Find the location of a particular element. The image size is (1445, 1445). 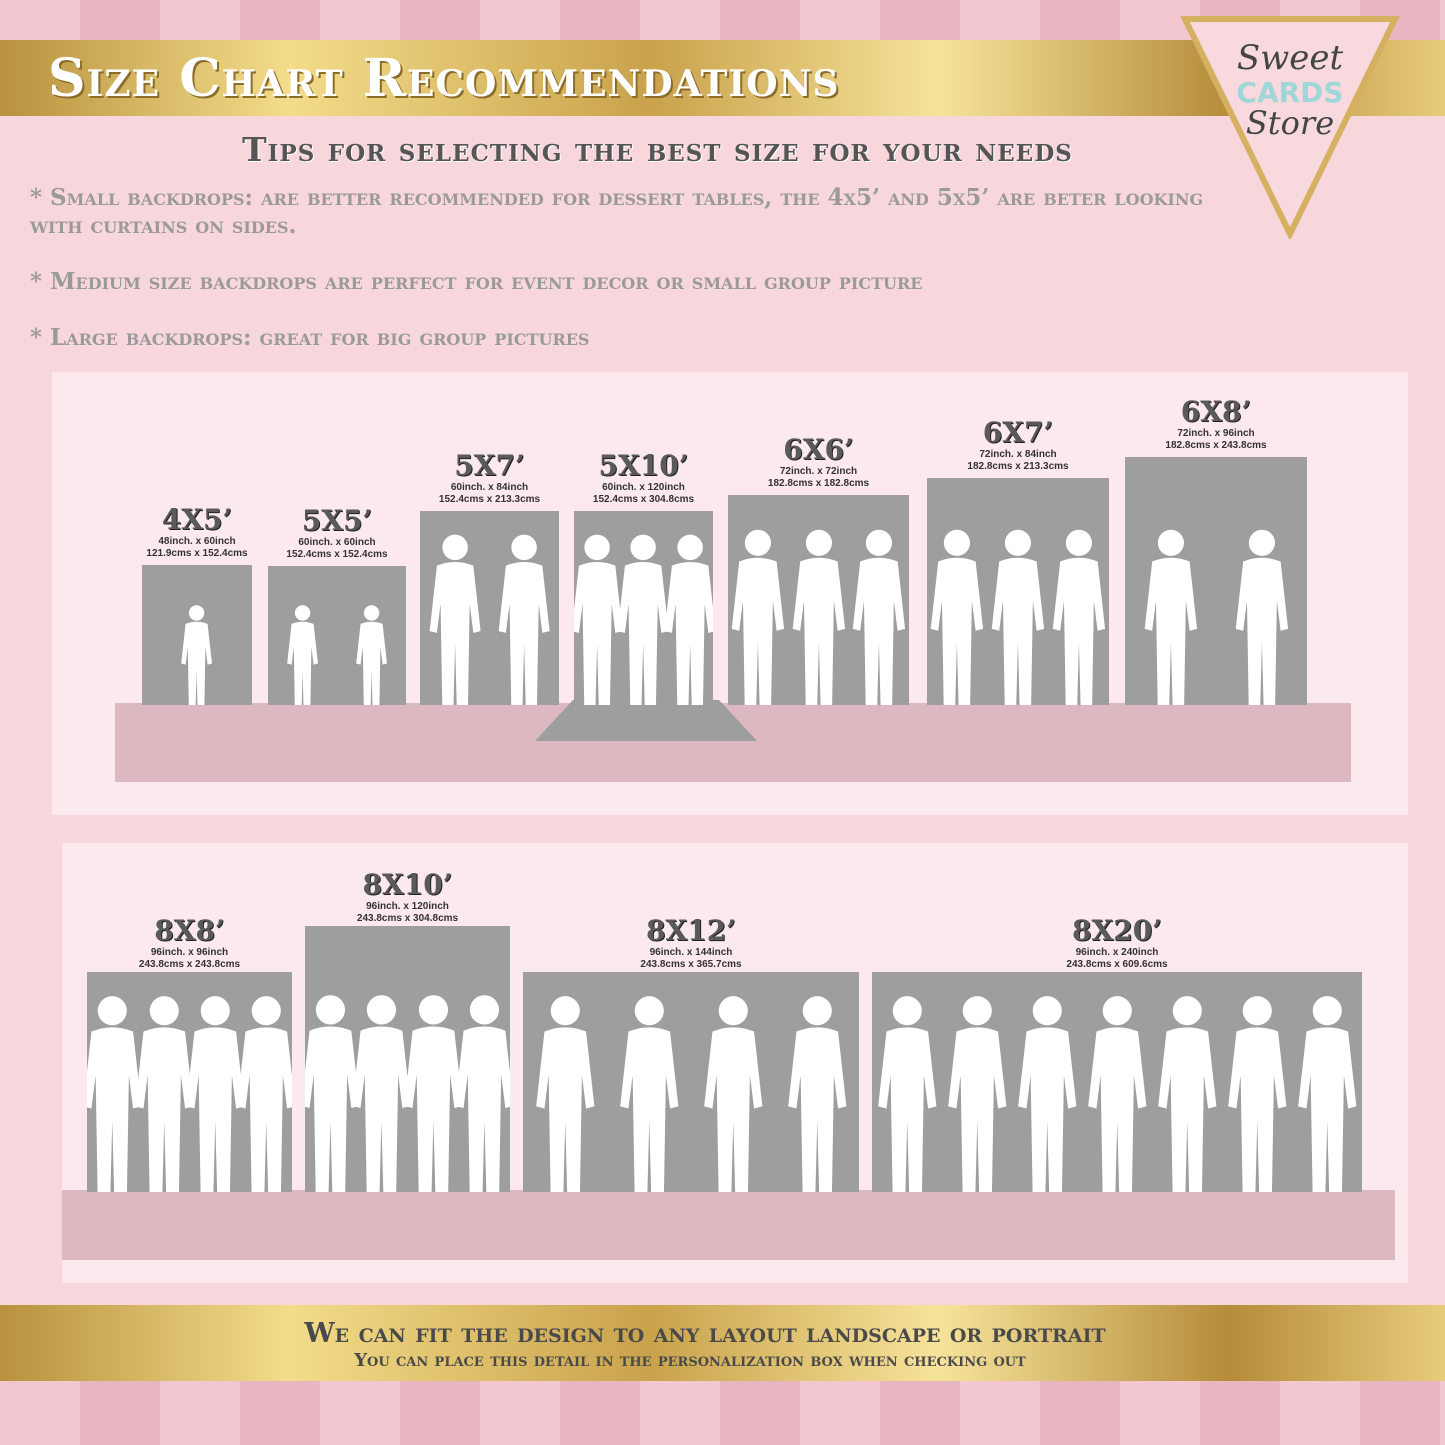

store-logo: Sweet CARDS Store is located at coordinates (1290, 127).